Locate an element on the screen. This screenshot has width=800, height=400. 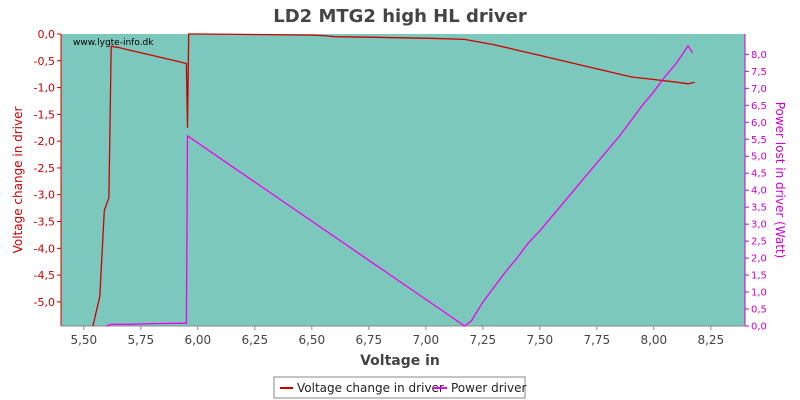
legend-label-power: Power driver is located at coordinates (488, 388).